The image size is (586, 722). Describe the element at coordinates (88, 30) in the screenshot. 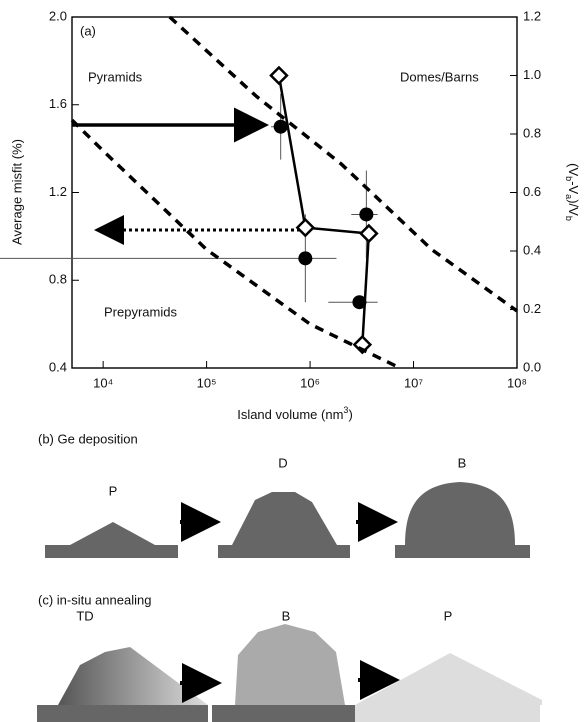

I see `panel-label: (a)` at that location.